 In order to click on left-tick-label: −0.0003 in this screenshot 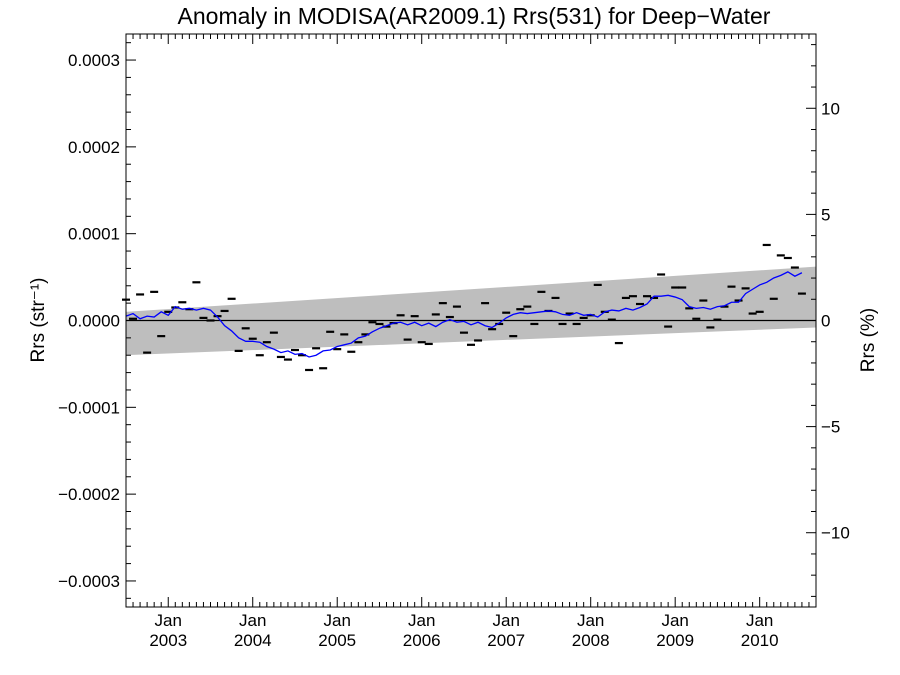, I will do `click(89, 581)`.